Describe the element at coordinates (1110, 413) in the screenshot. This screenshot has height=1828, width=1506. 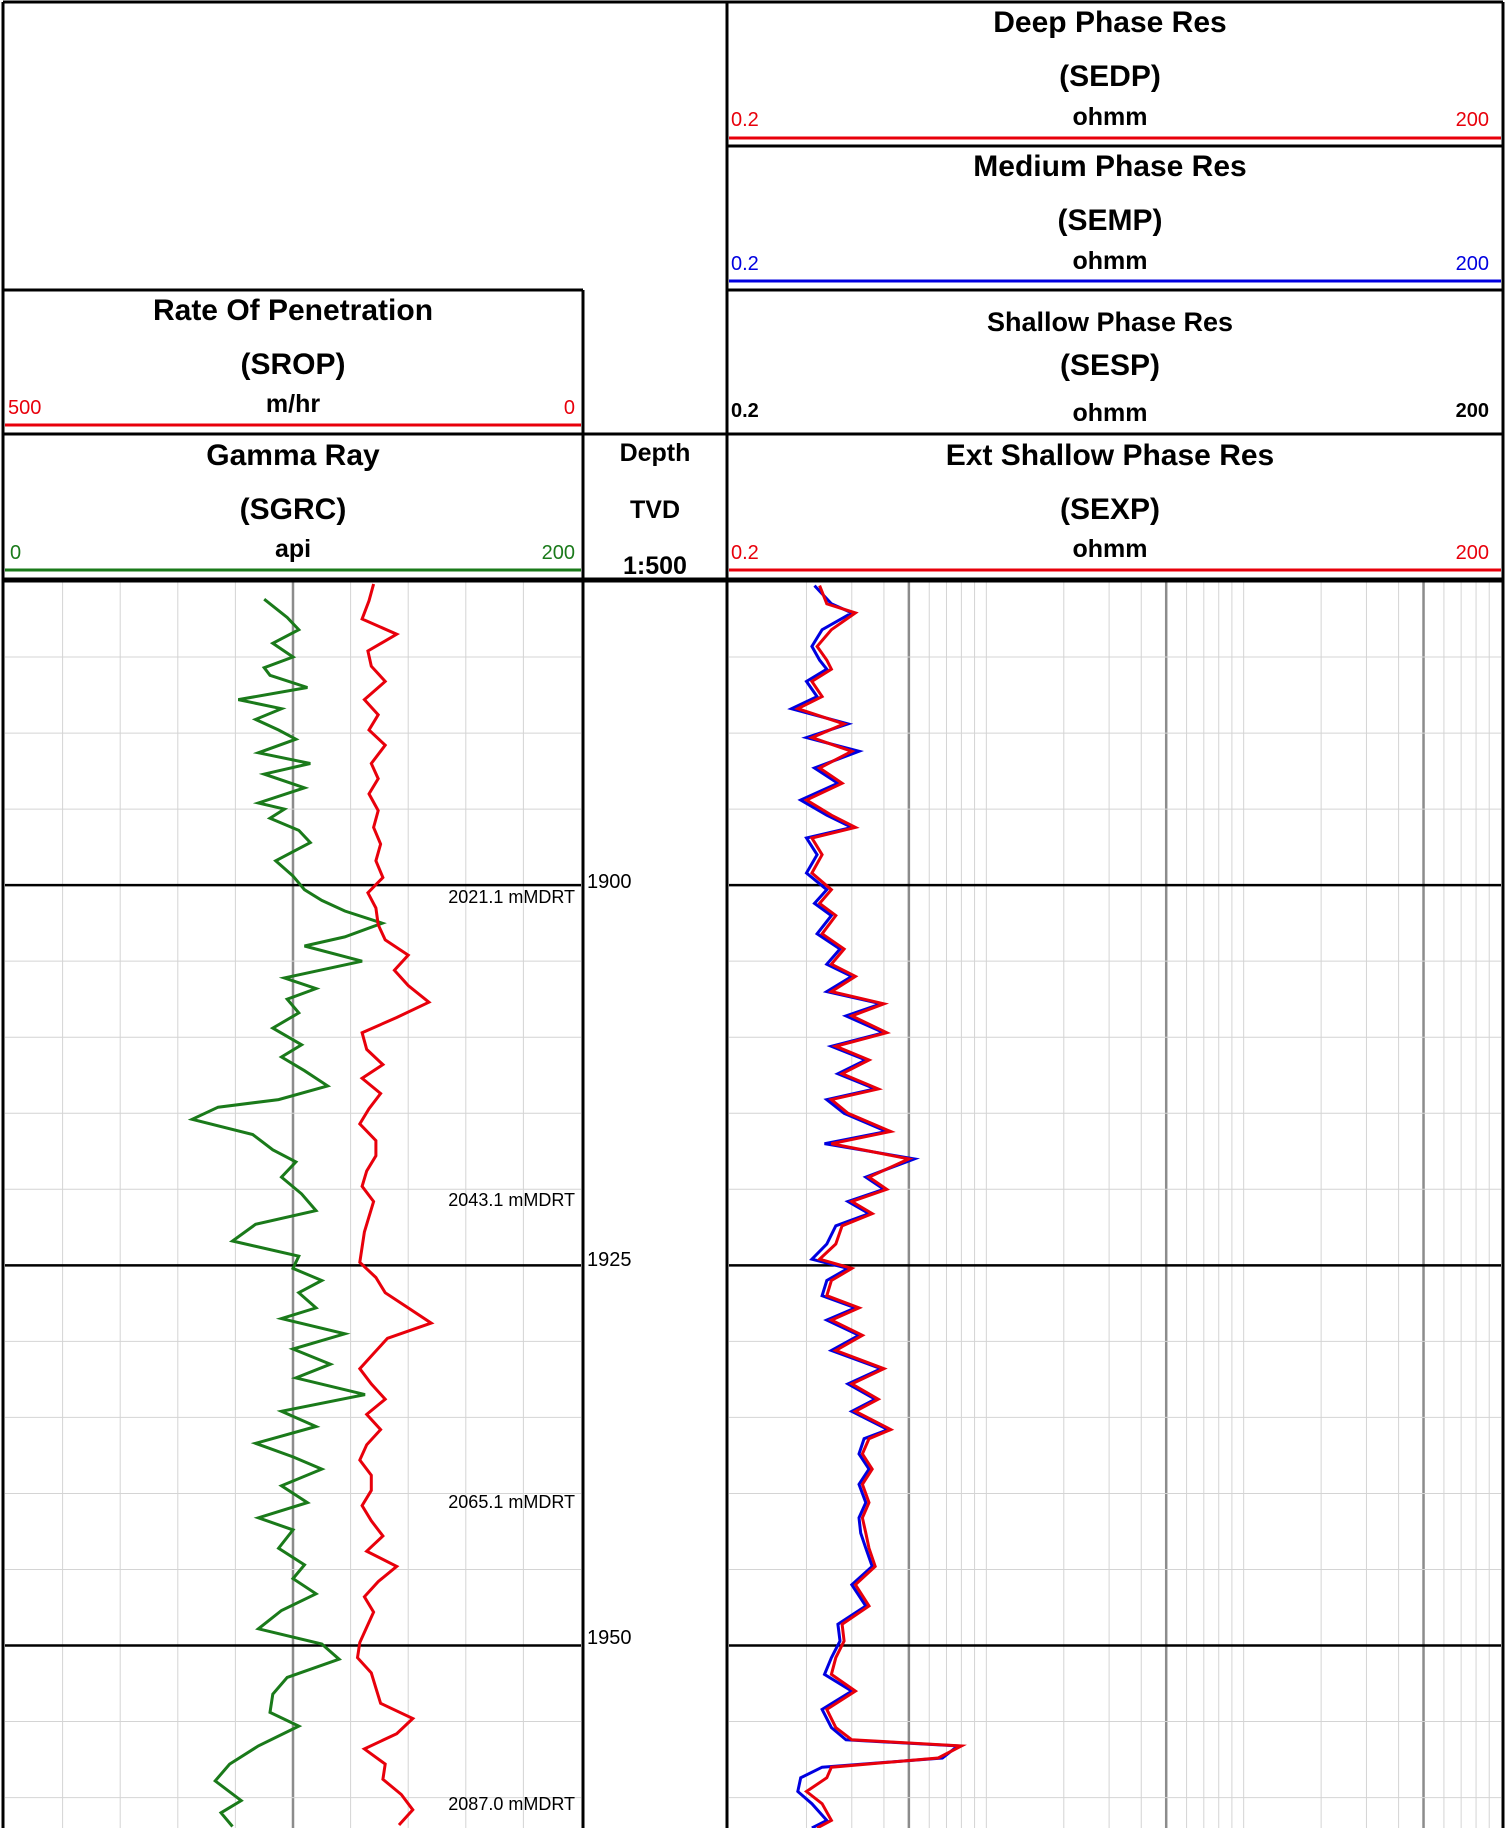
I see `shallow-res-unit: ohmm` at that location.